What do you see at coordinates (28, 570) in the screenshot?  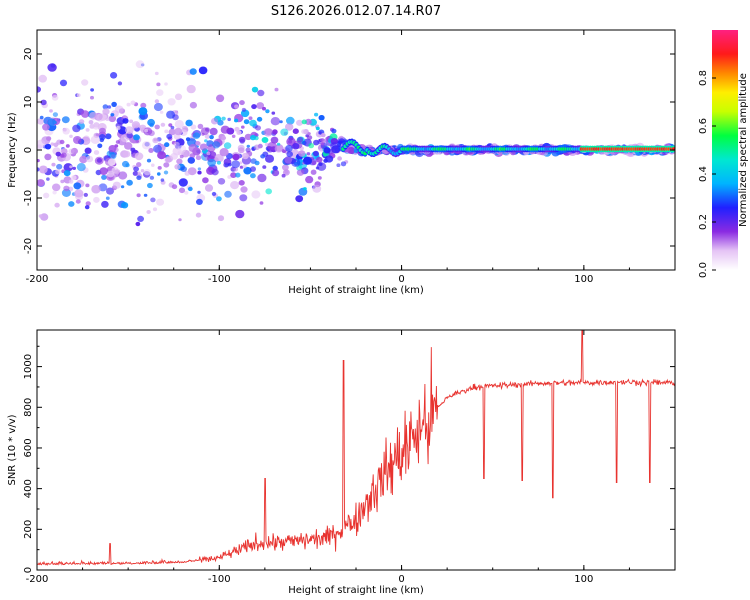 I see `snr-ytick-label: 0` at bounding box center [28, 570].